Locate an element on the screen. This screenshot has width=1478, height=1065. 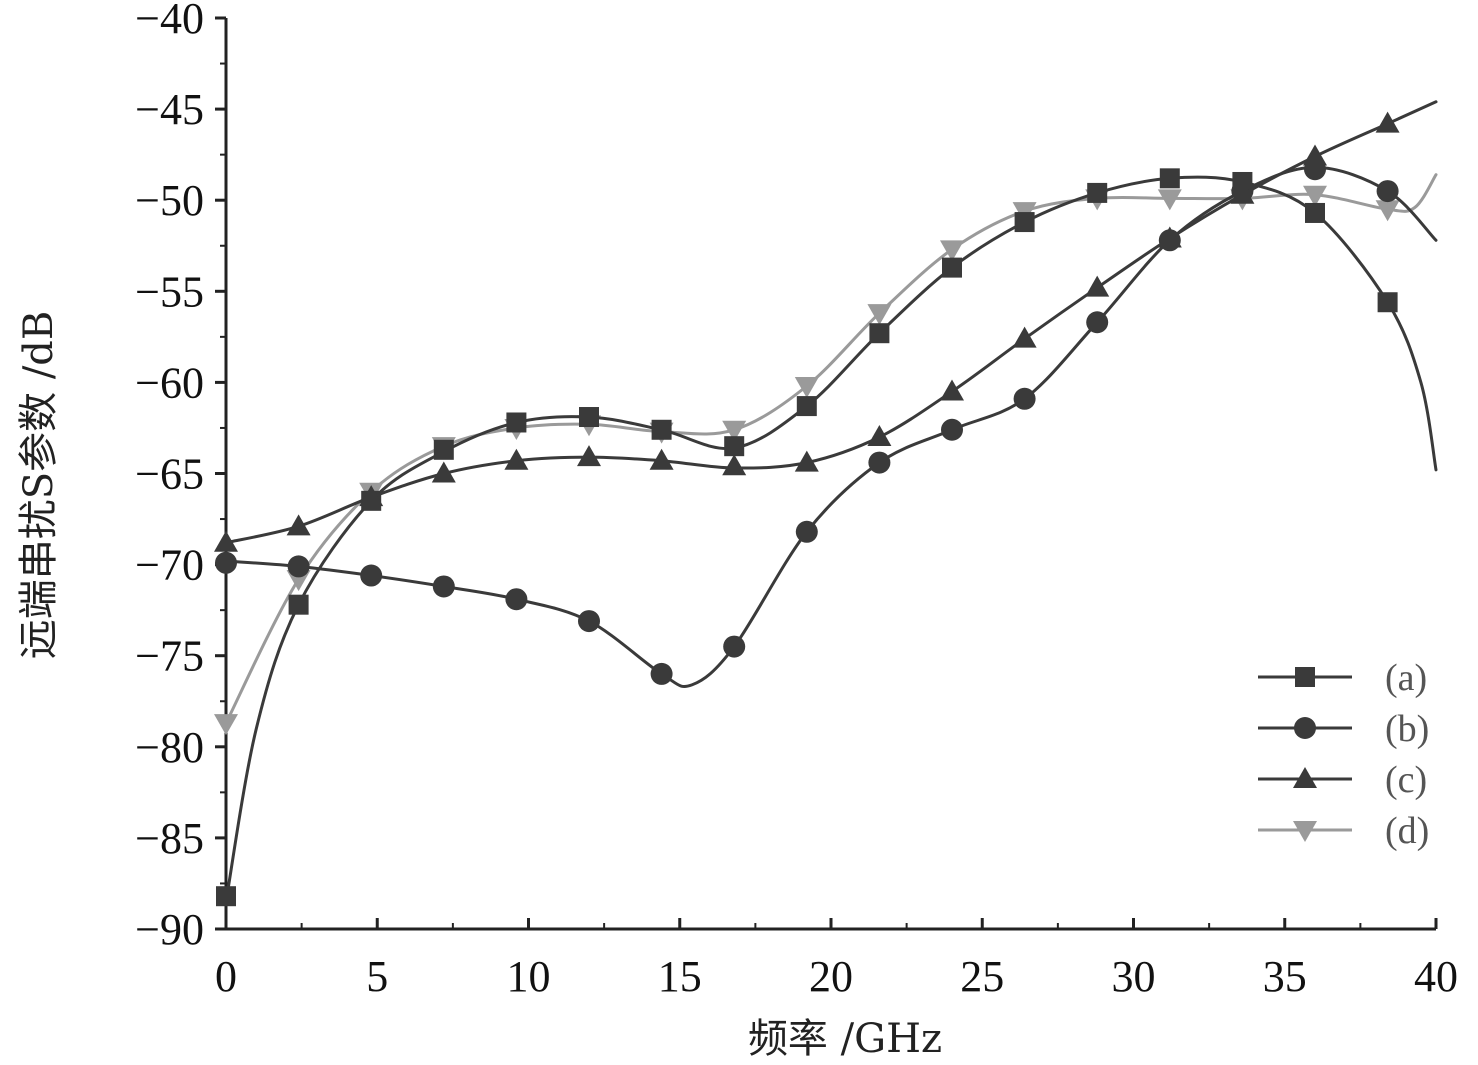
legend-item: (b) is located at coordinates (1343, 729).